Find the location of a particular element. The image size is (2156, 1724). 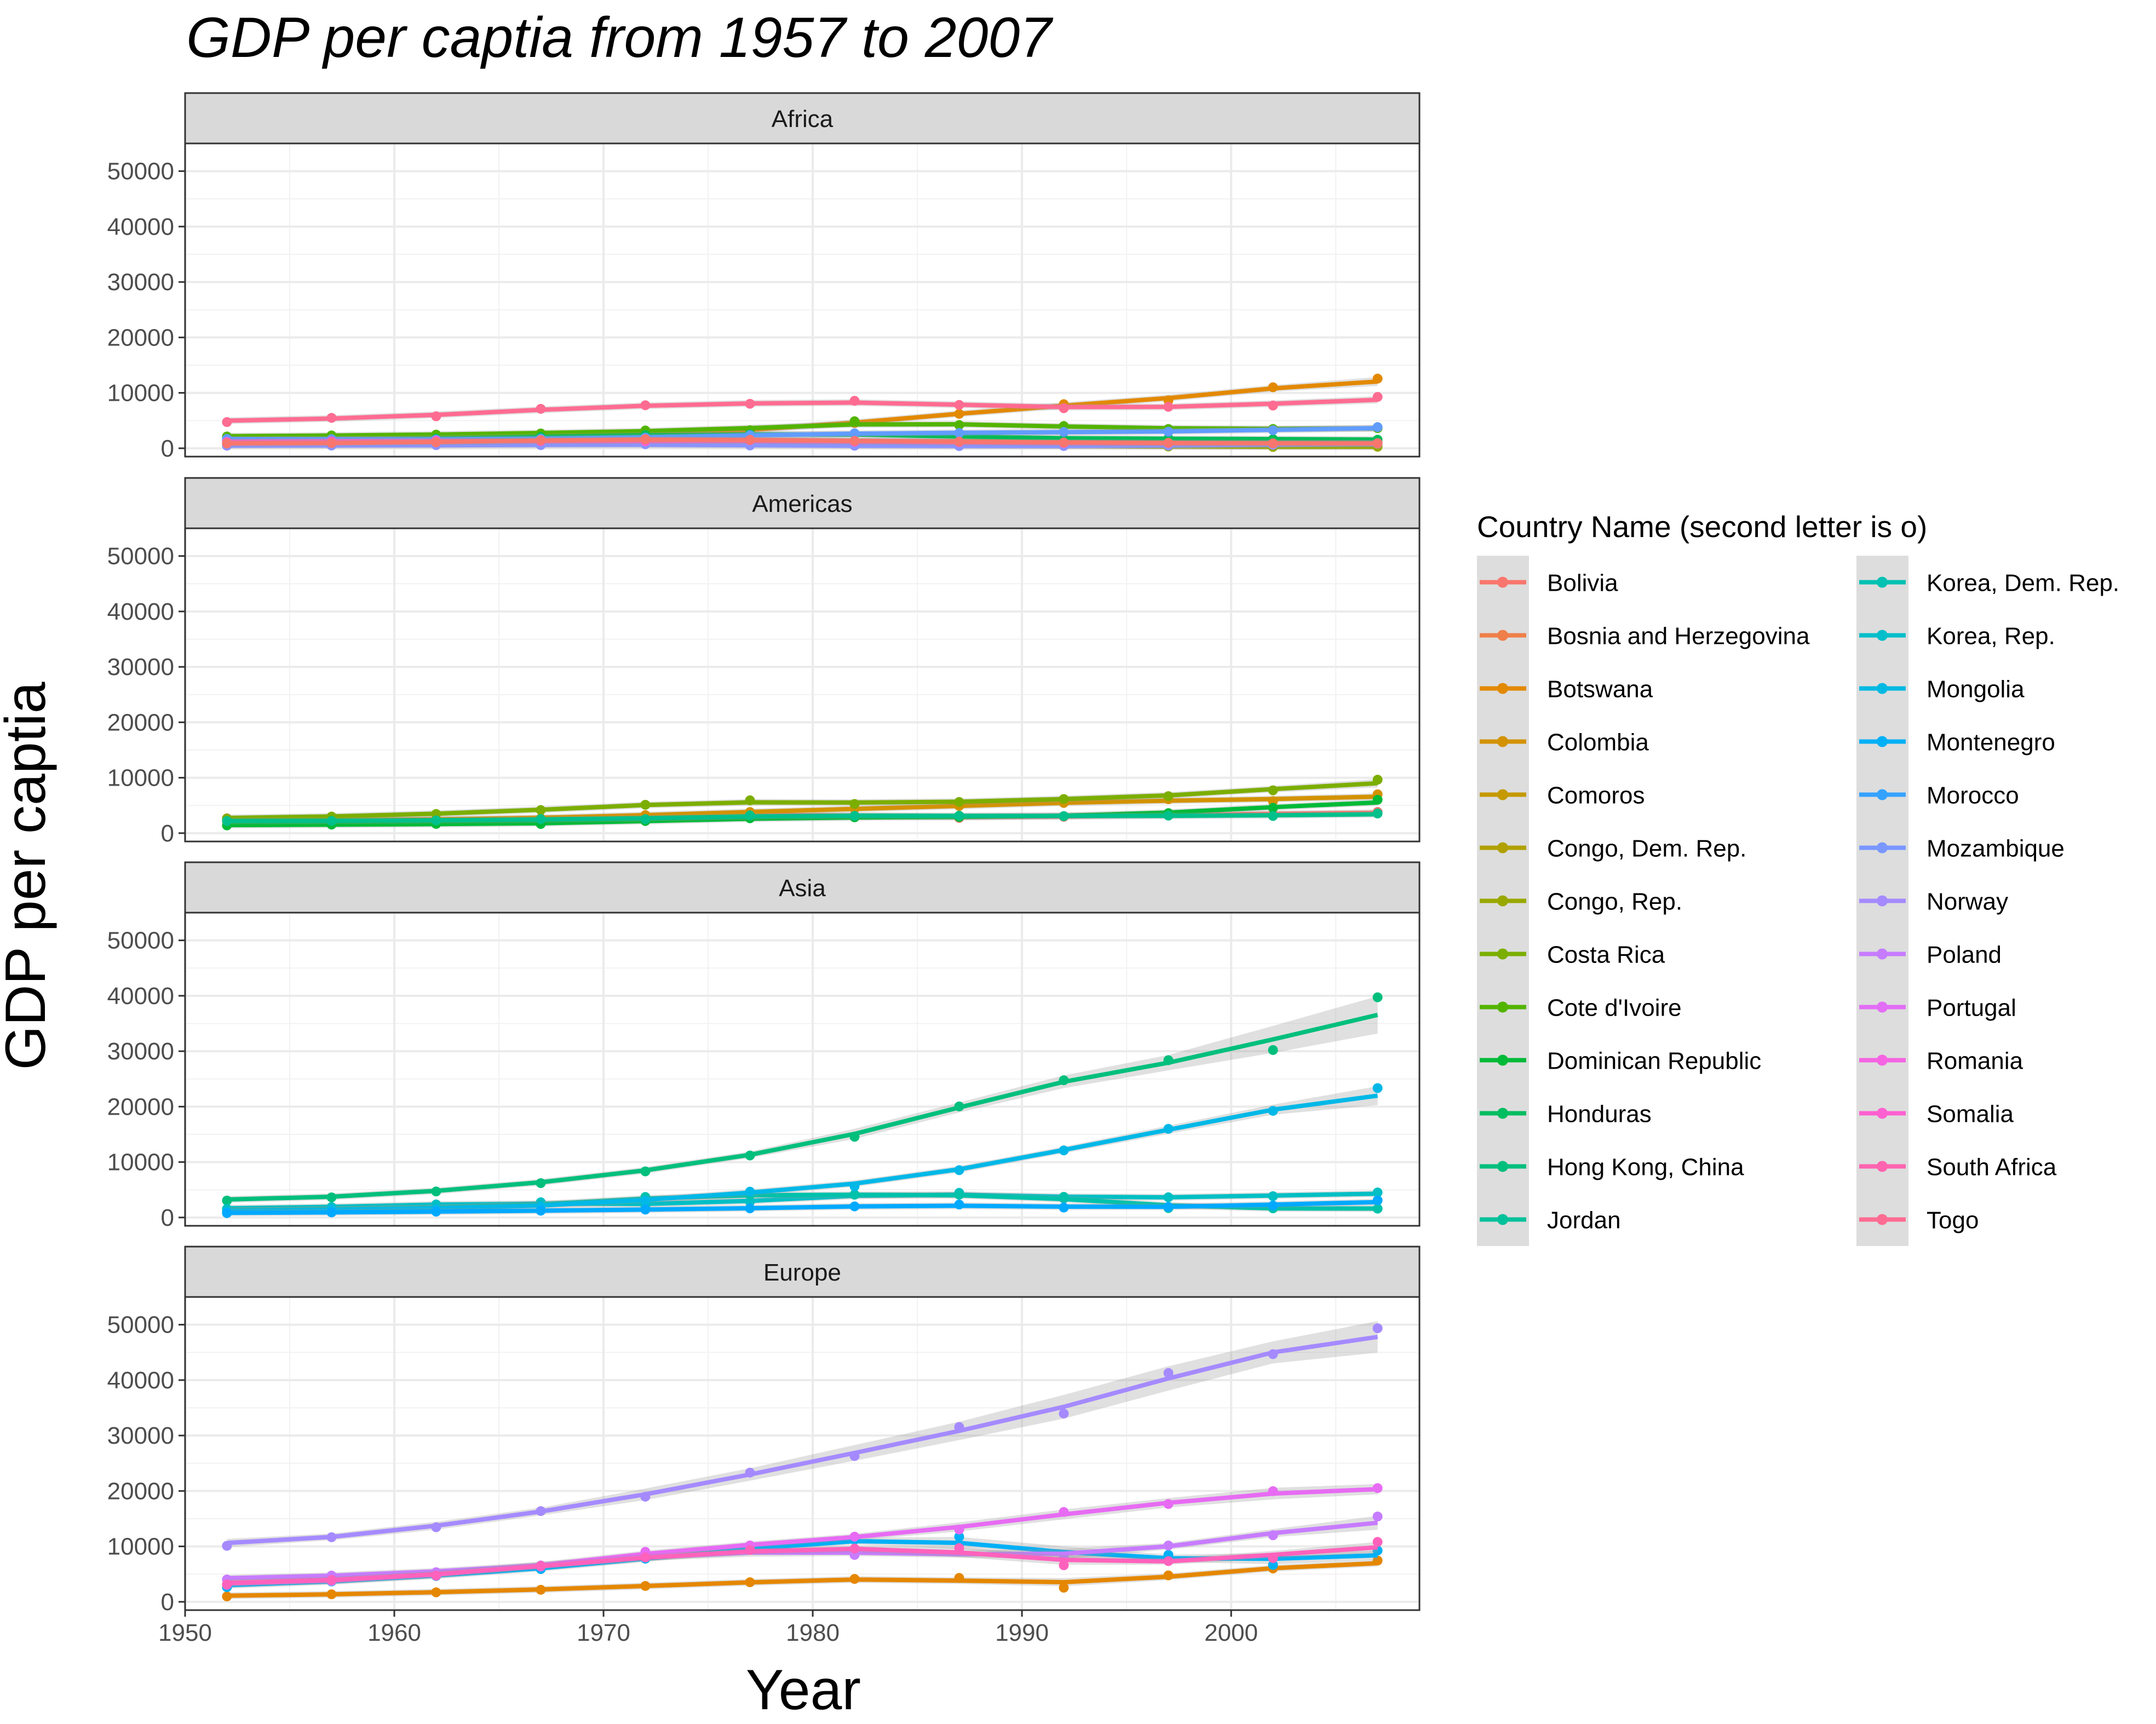

x-tick-label: 1980 is located at coordinates (813, 1632).